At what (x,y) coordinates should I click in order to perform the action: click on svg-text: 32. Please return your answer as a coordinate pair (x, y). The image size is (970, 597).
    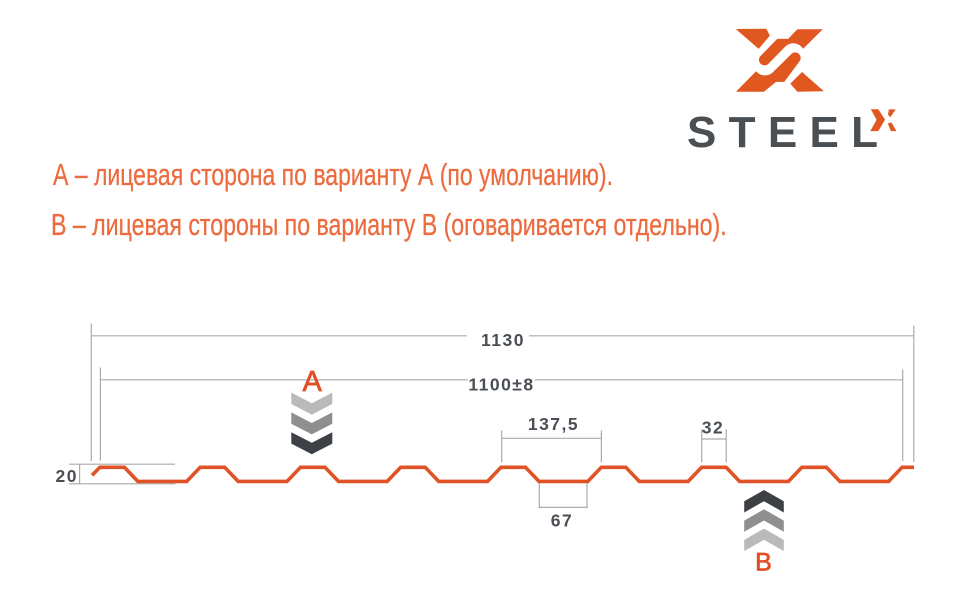
    Looking at the image, I should click on (713, 428).